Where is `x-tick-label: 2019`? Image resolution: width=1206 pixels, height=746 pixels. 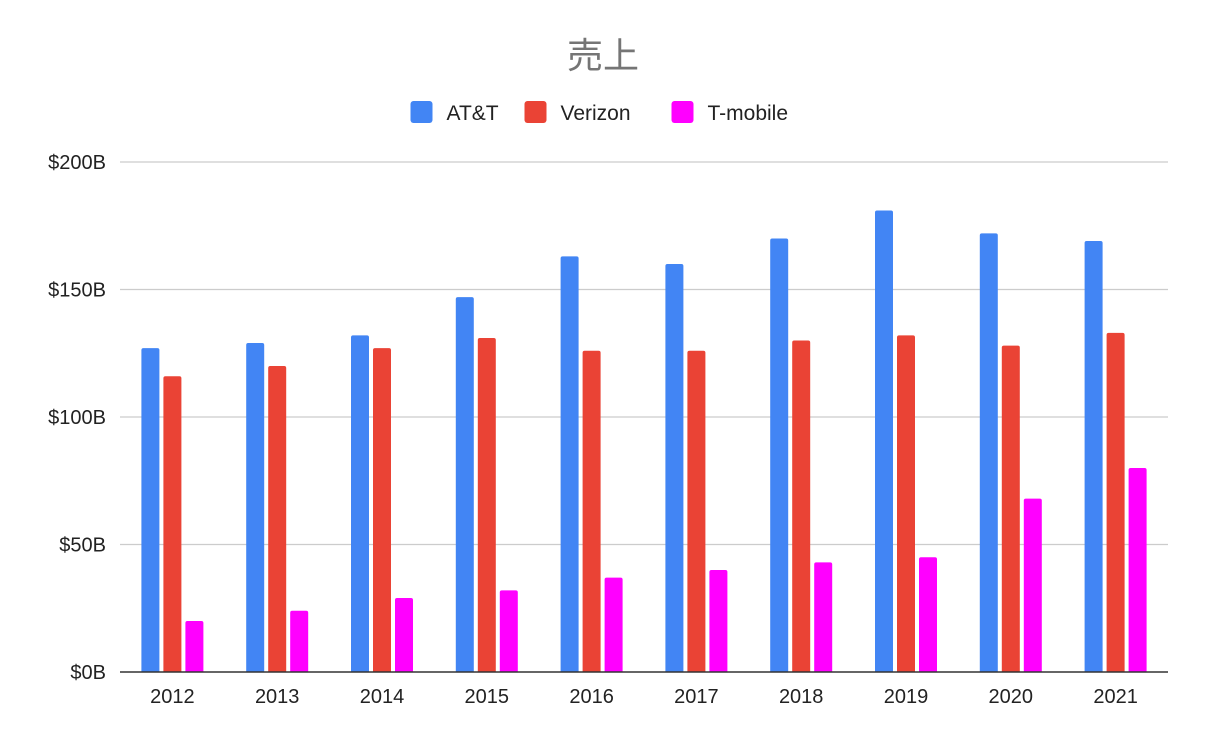
x-tick-label: 2019 is located at coordinates (906, 697).